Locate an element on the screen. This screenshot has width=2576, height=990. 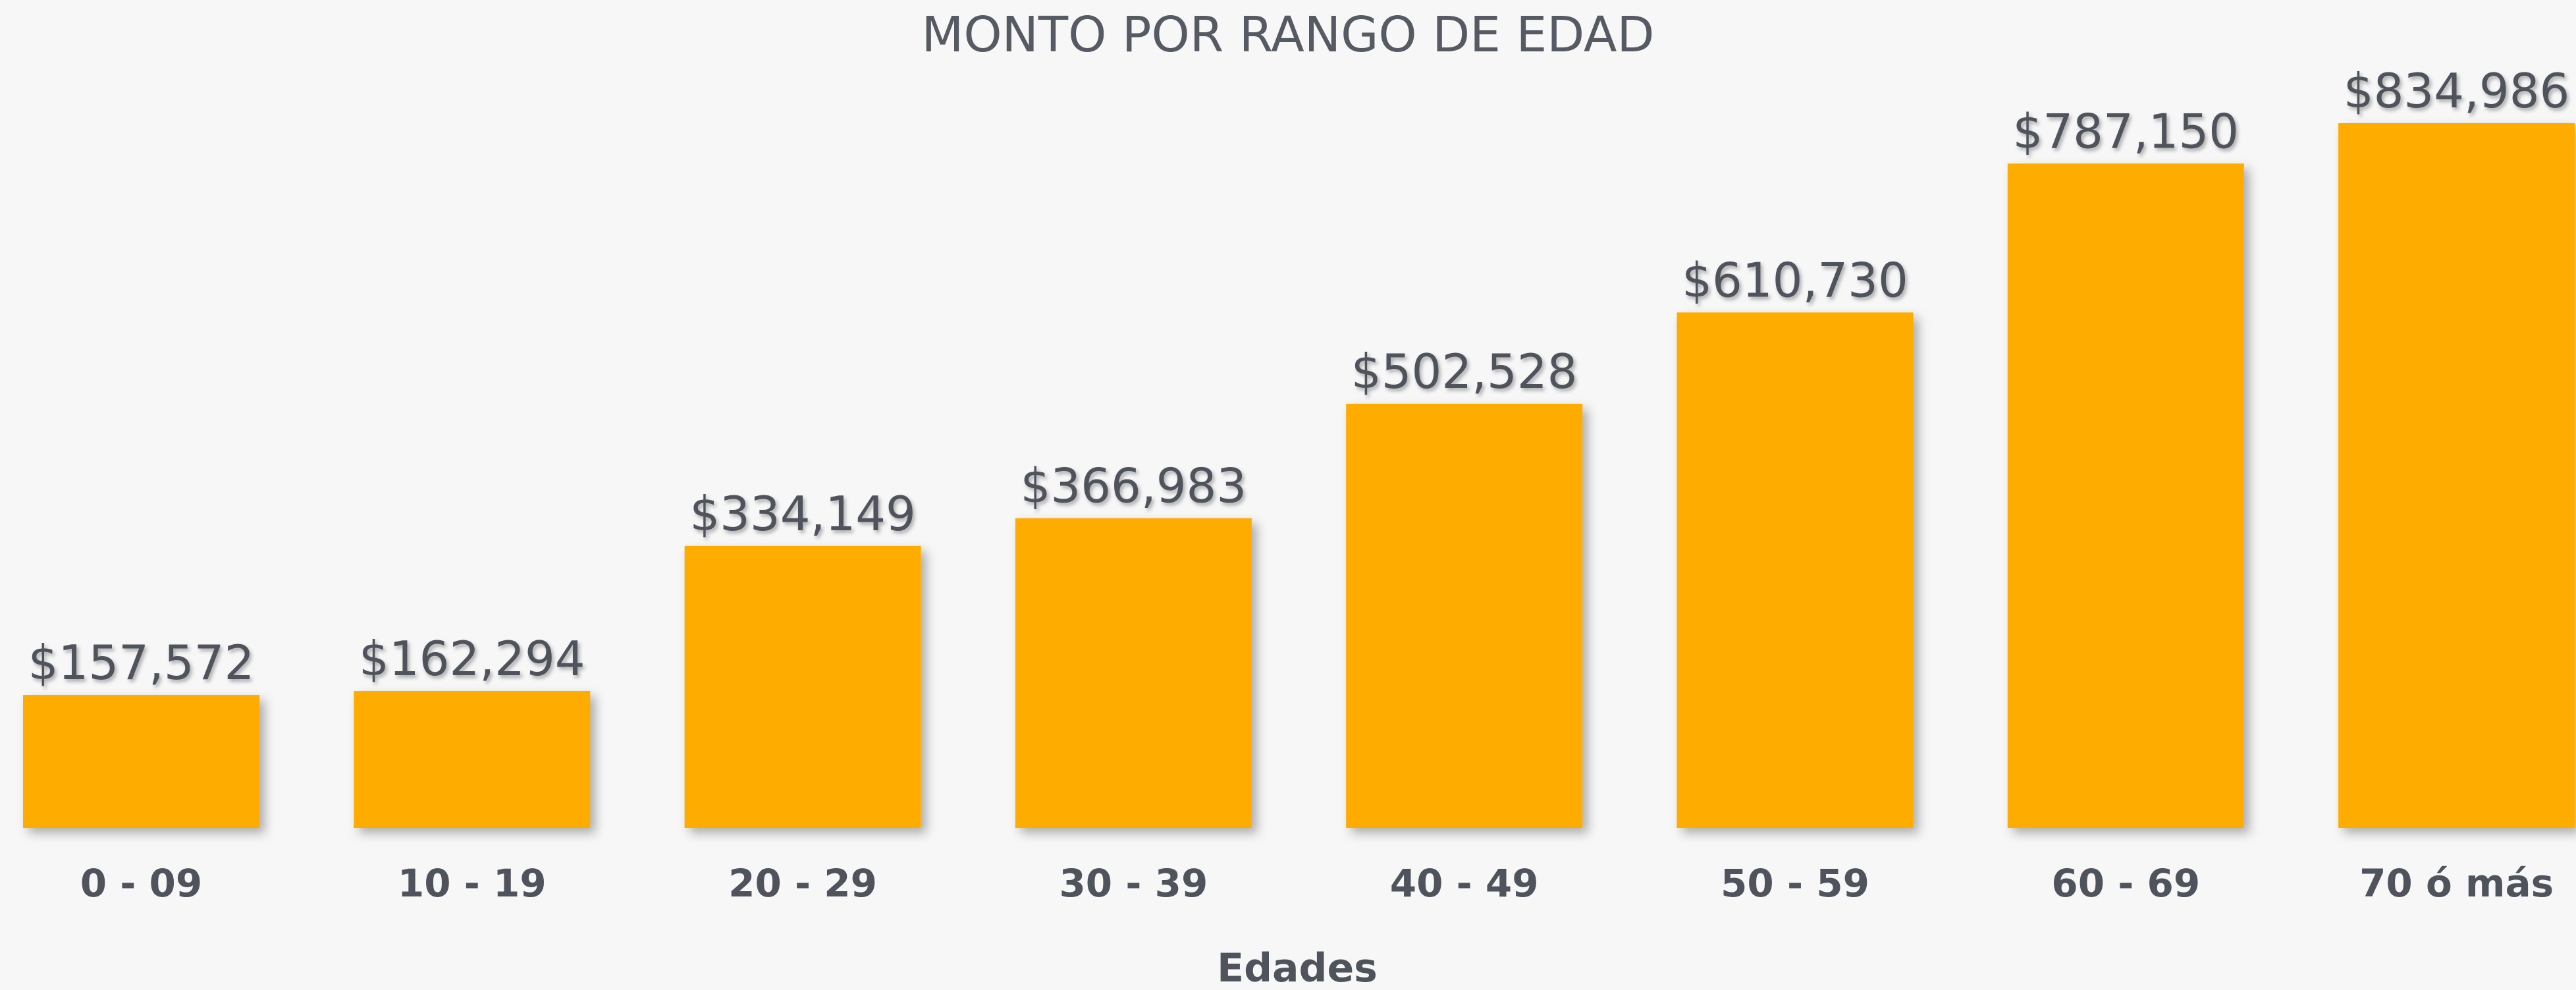
value-label: $162,294 is located at coordinates (472, 658).